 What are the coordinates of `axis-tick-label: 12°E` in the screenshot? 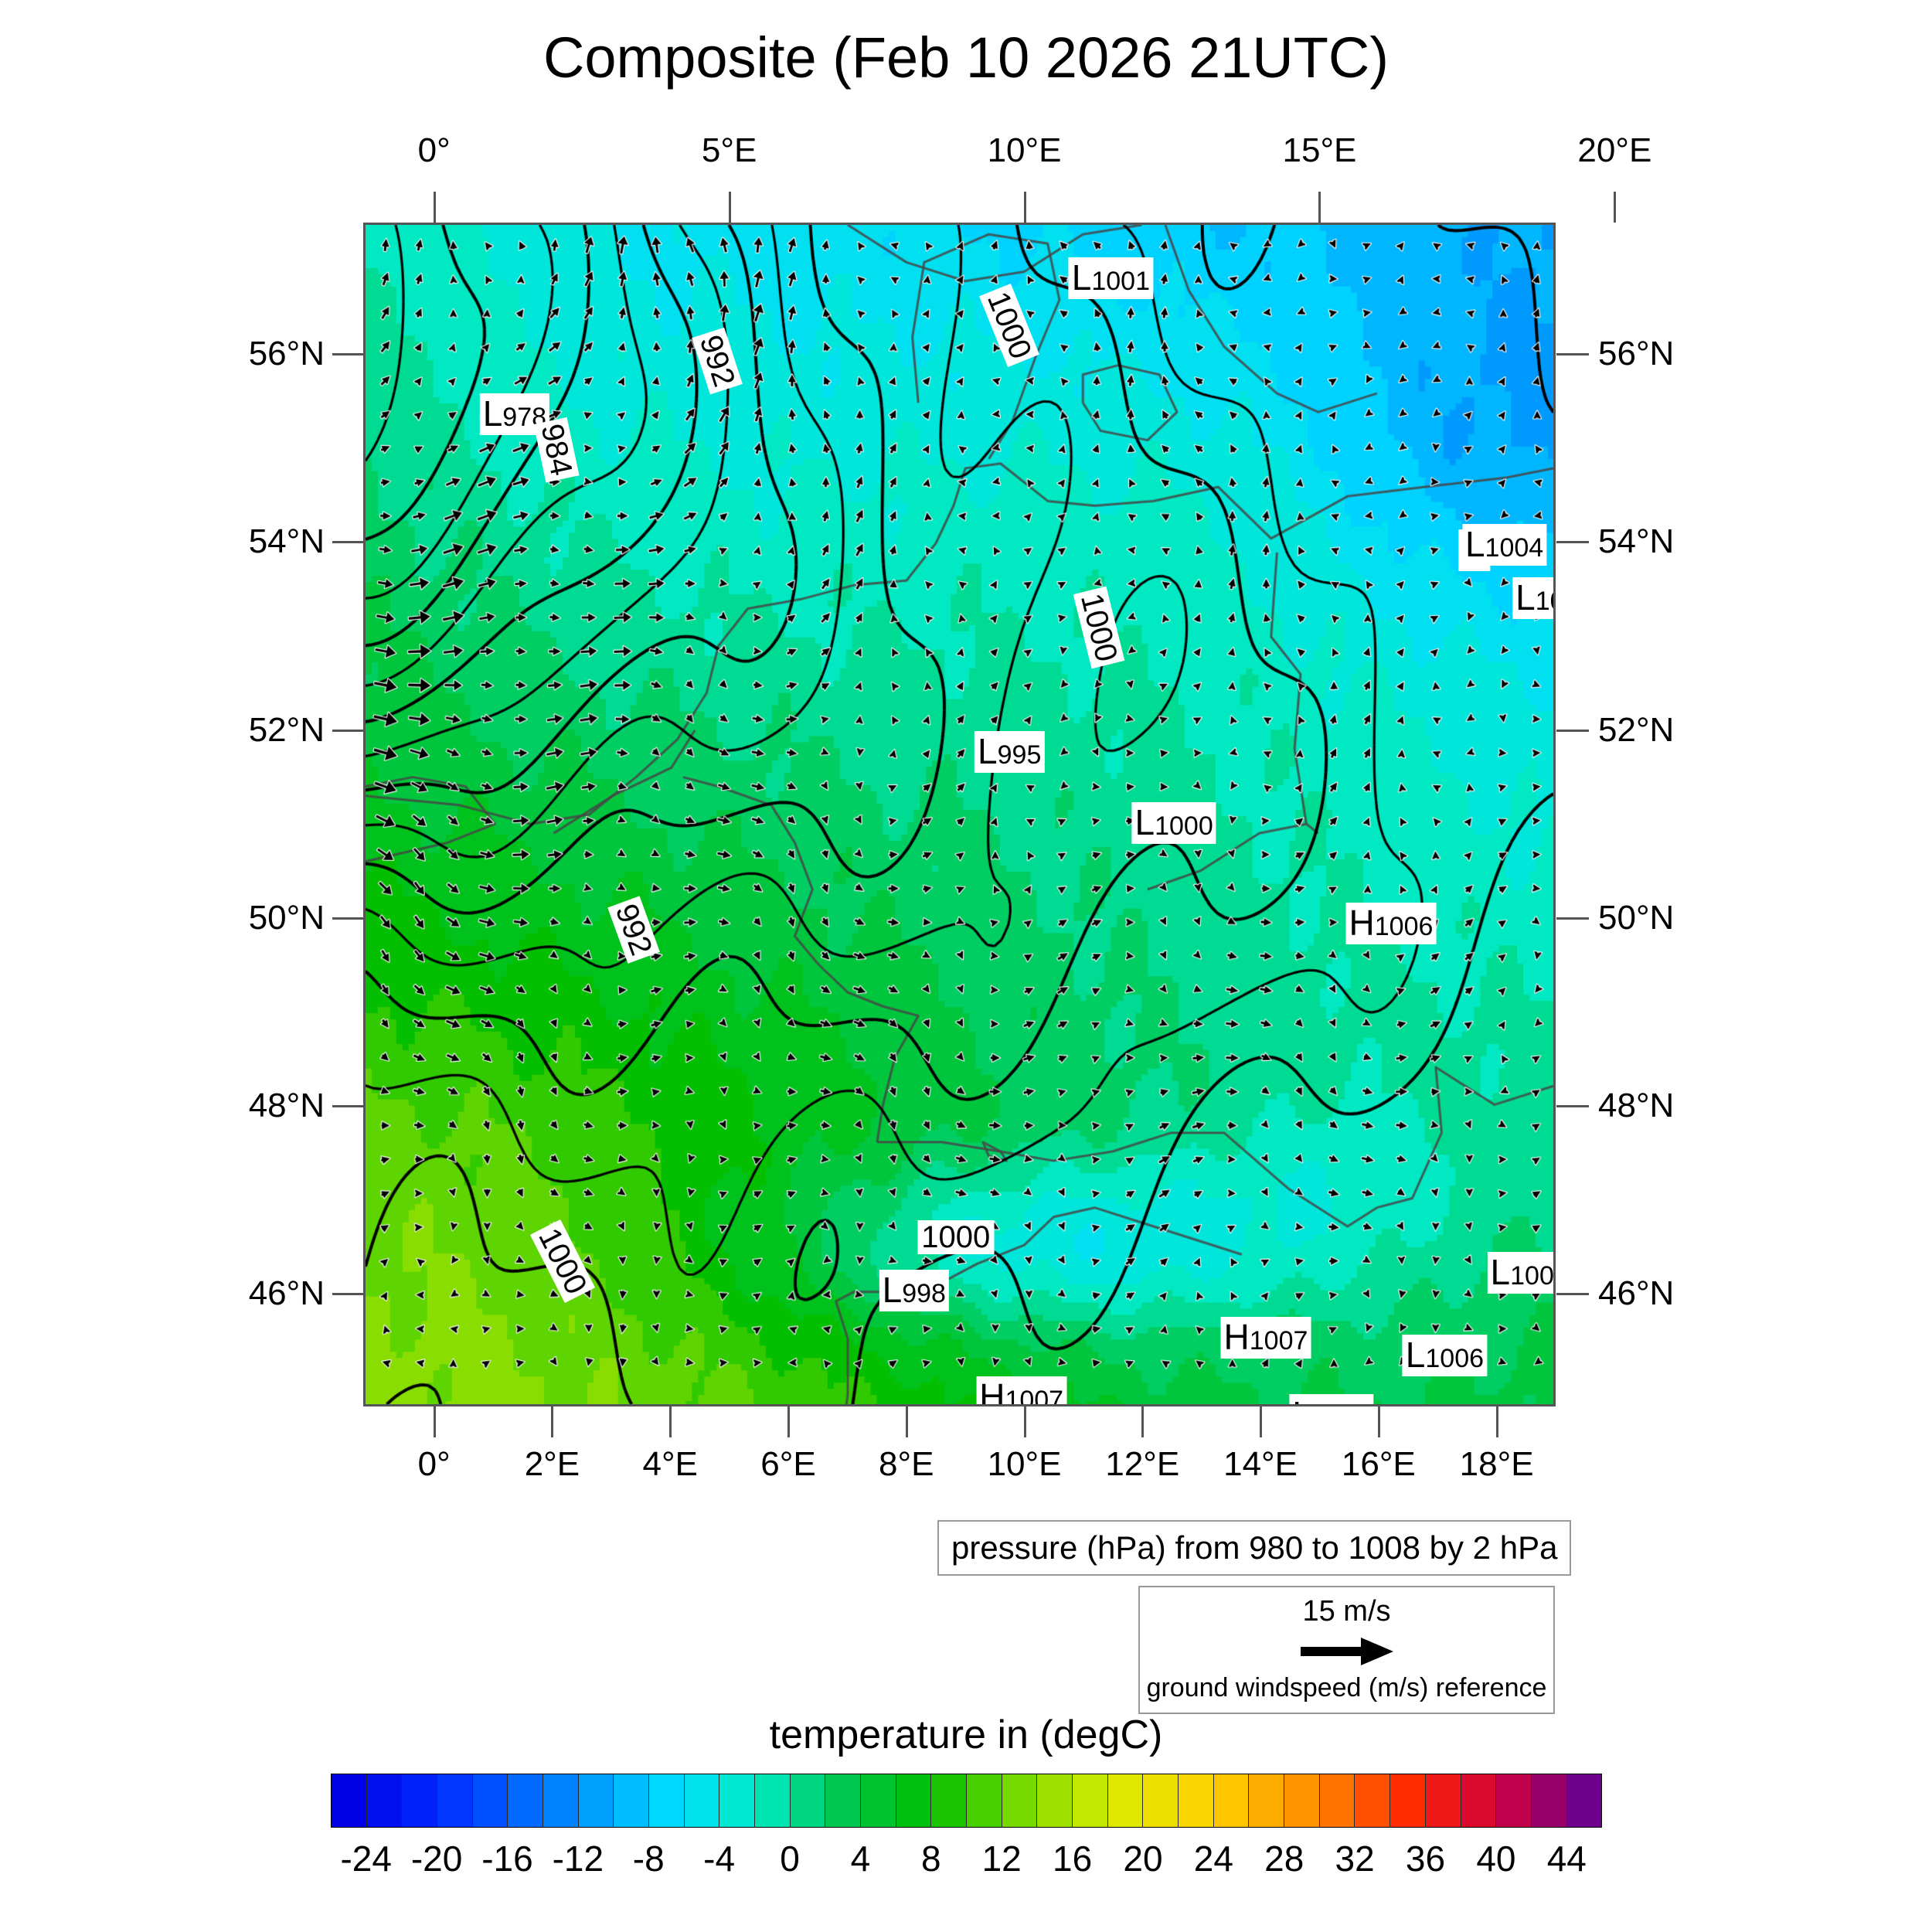 It's located at (1142, 1464).